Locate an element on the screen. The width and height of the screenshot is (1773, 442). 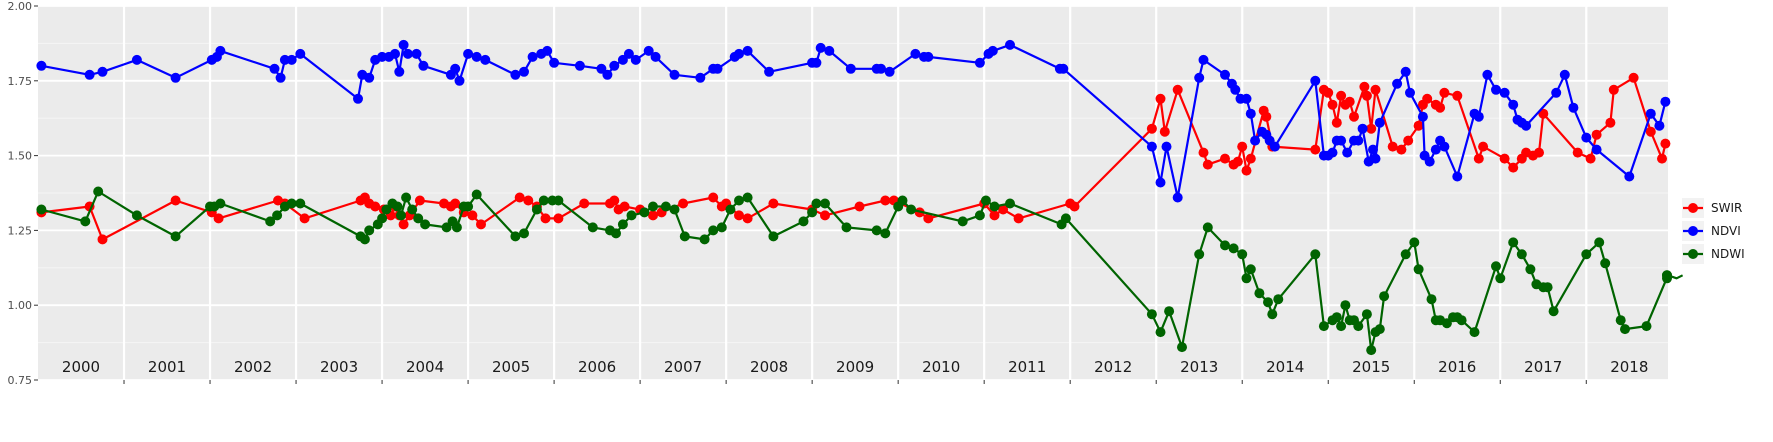
y-tick-label: 2.00 is located at coordinates (20, 6).